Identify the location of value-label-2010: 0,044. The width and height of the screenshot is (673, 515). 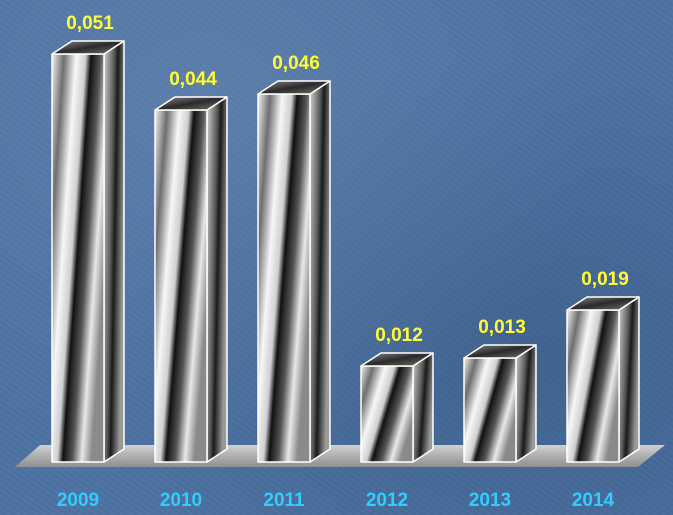
(193, 79).